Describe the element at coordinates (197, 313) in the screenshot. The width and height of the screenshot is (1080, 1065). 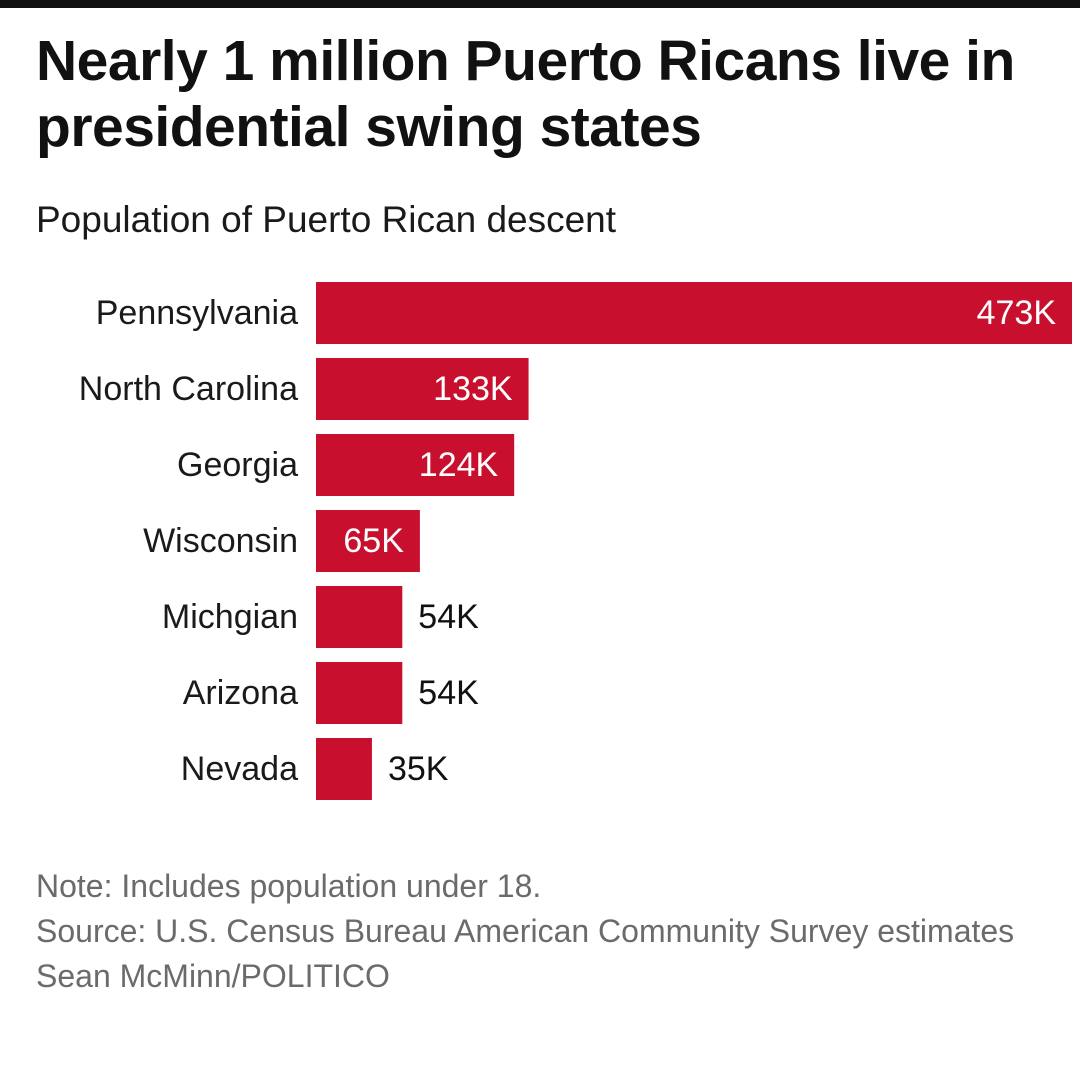
I see `category-label: Pennsylvania` at that location.